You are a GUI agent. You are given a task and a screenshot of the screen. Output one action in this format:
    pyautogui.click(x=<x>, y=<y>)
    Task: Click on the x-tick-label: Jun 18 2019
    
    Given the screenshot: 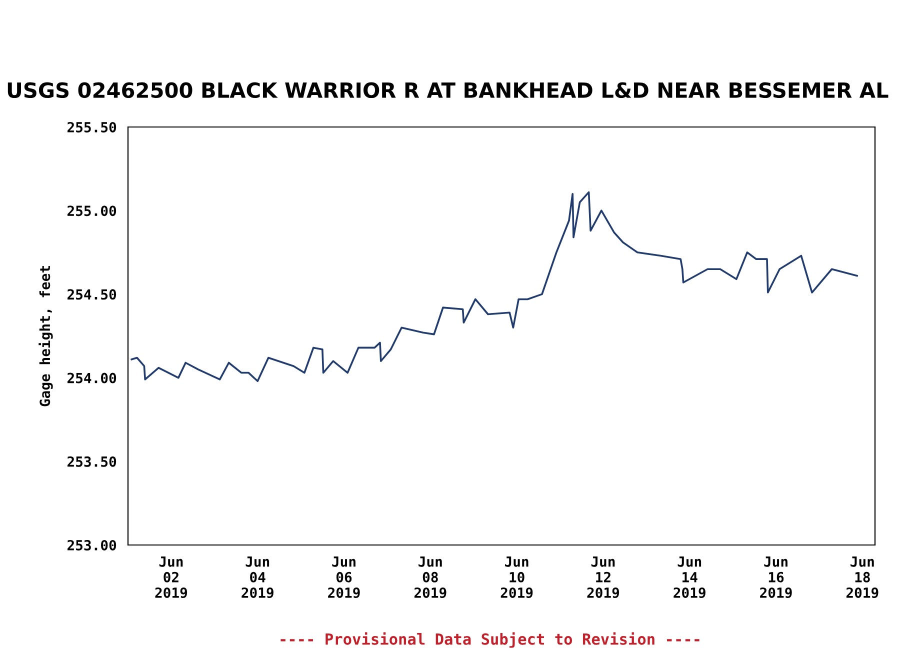 What is the action you would take?
    pyautogui.click(x=862, y=577)
    